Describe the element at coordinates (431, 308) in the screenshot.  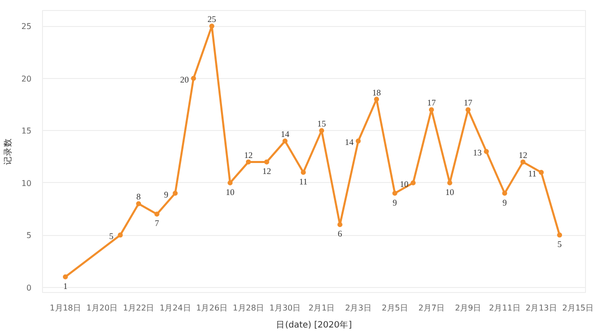
I see `x-tick-label: 2月7日` at that location.